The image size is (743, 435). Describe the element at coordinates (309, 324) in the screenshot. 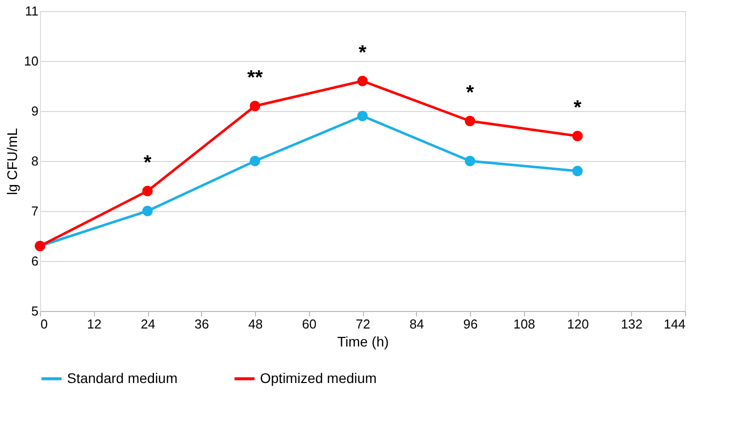

I see `x-tick-label: 60` at that location.